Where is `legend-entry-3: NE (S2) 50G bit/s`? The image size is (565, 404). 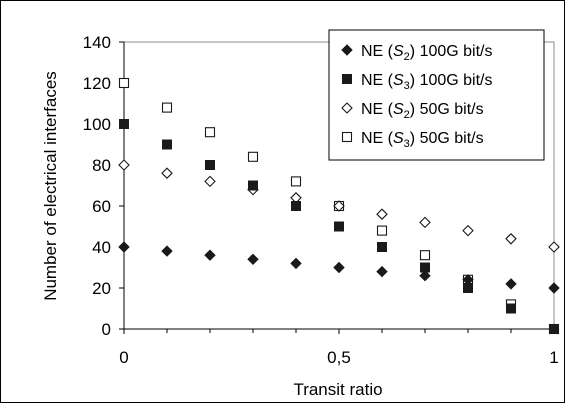
legend-entry-3: NE (S2) 50G bit/s is located at coordinates (422, 111).